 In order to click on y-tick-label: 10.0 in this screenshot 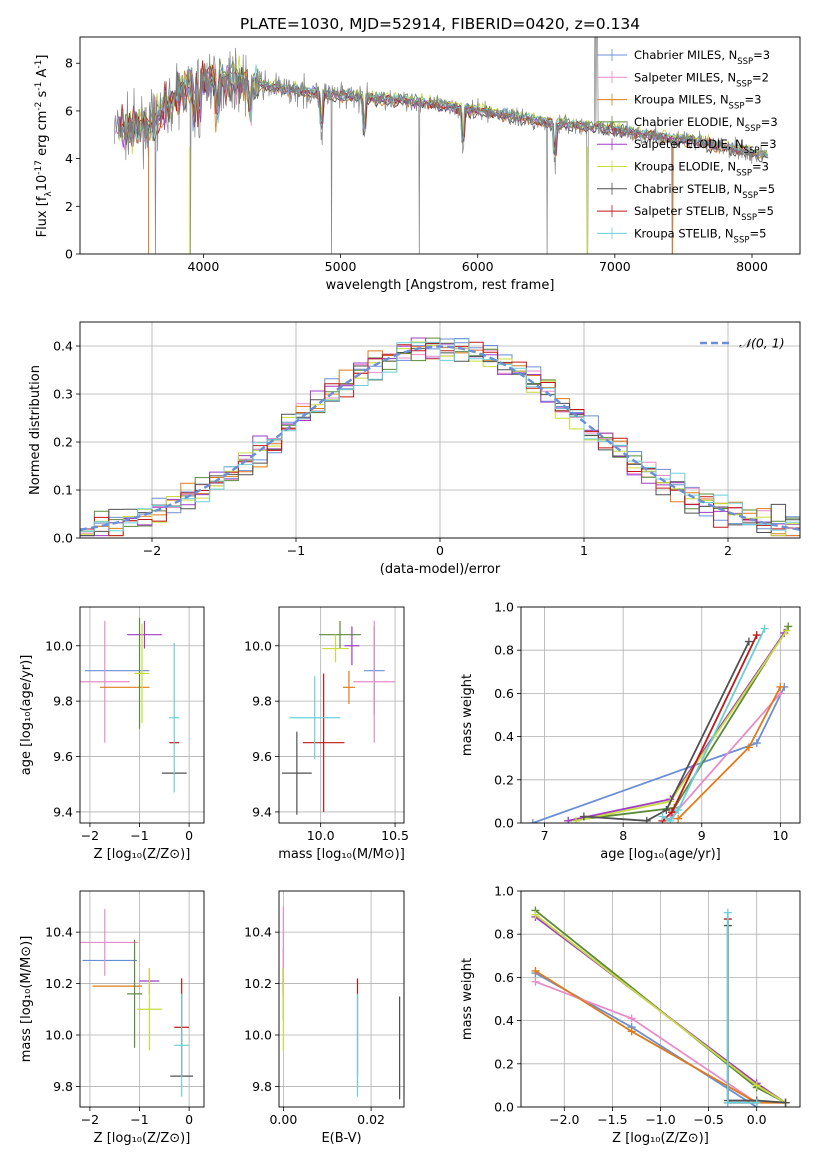, I will do `click(258, 645)`.